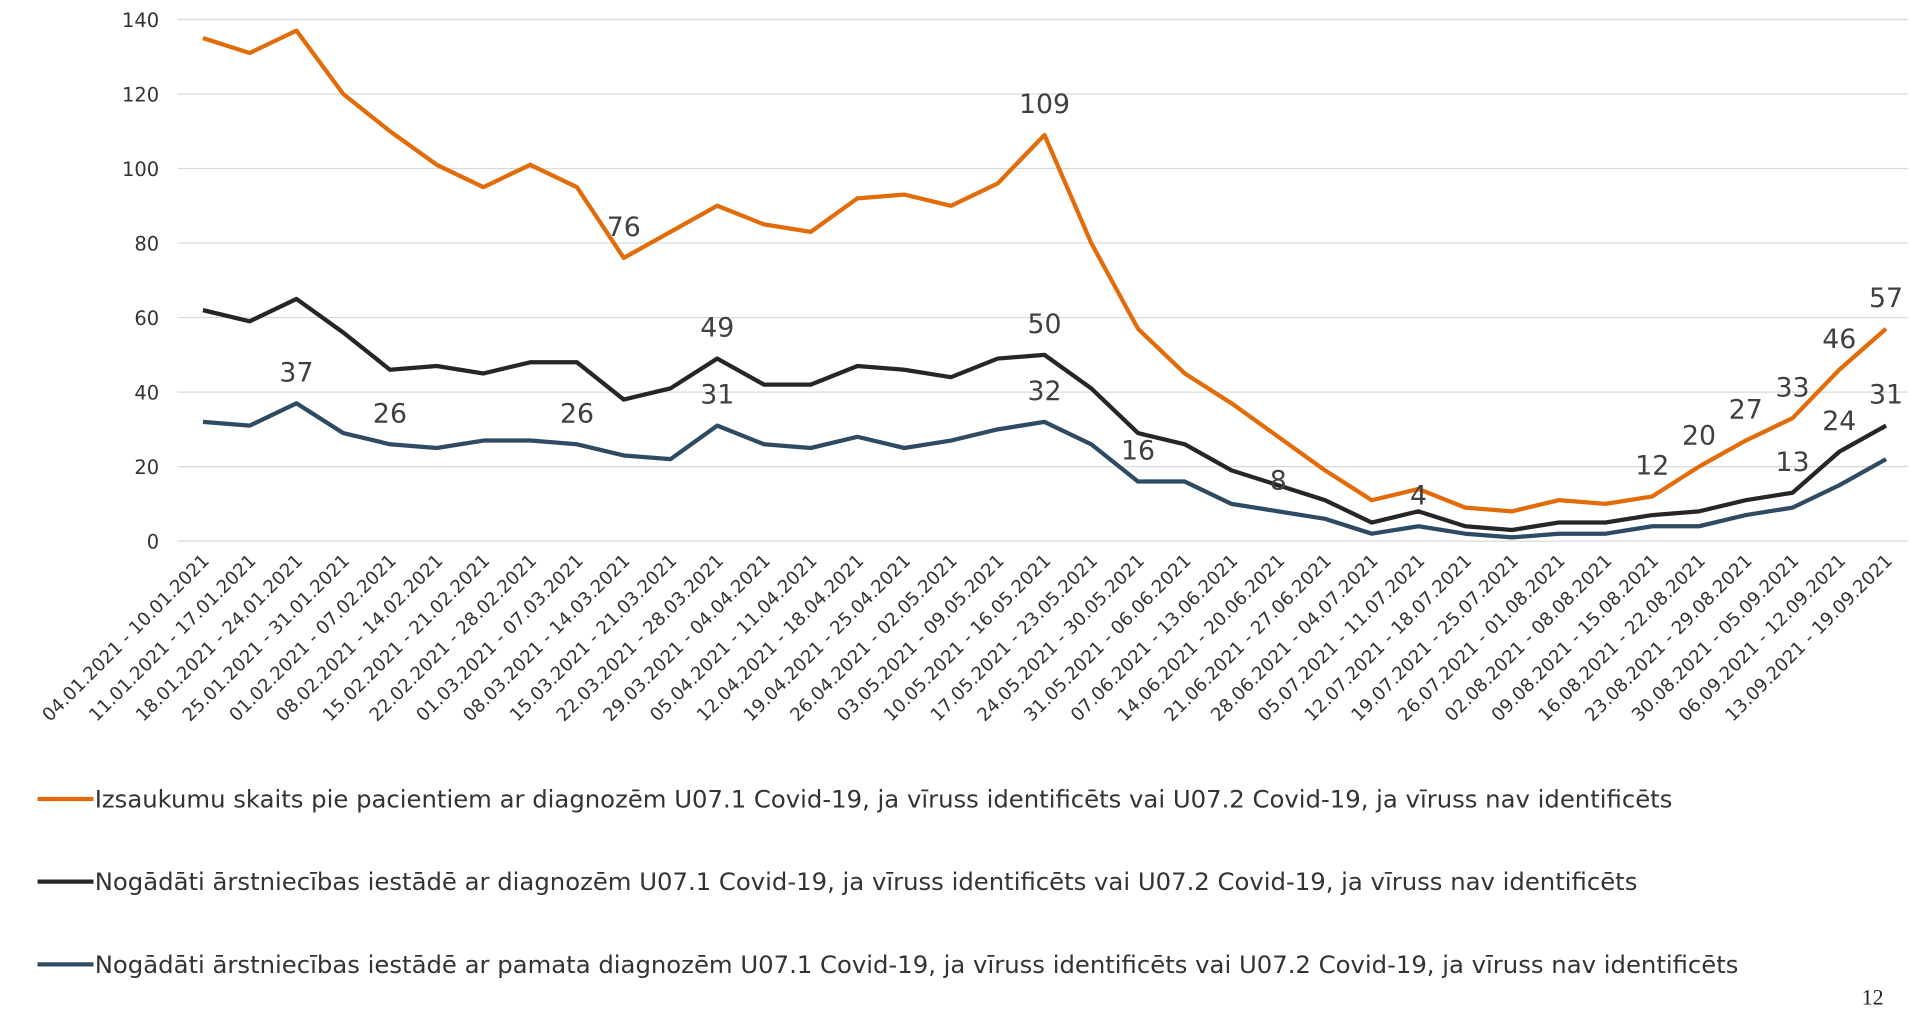 The height and width of the screenshot is (1013, 1909). What do you see at coordinates (1044, 391) in the screenshot?
I see `data-label: 32` at bounding box center [1044, 391].